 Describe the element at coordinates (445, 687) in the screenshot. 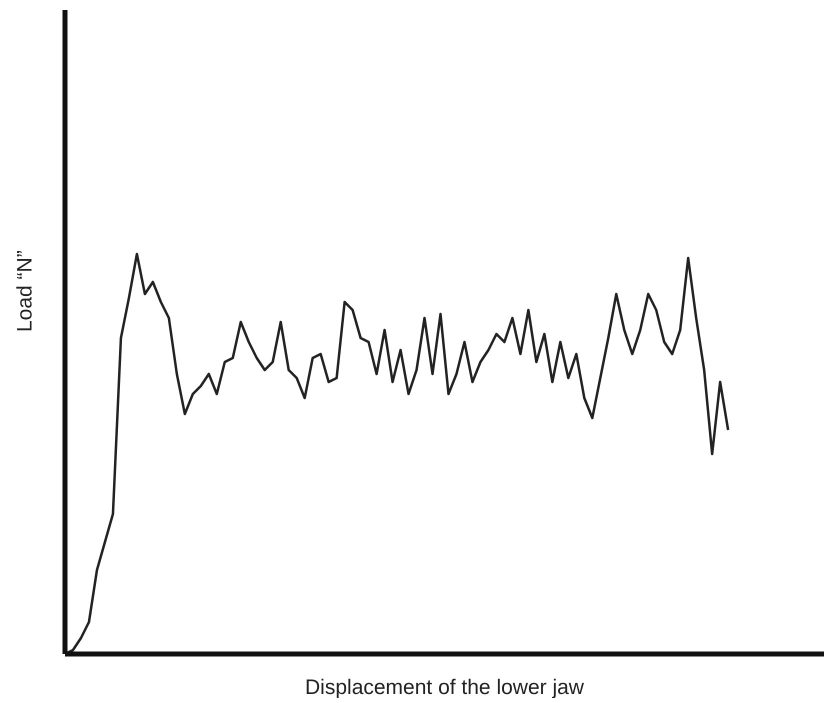

I see `x-axis-title: Displacement of the lower jaw` at that location.